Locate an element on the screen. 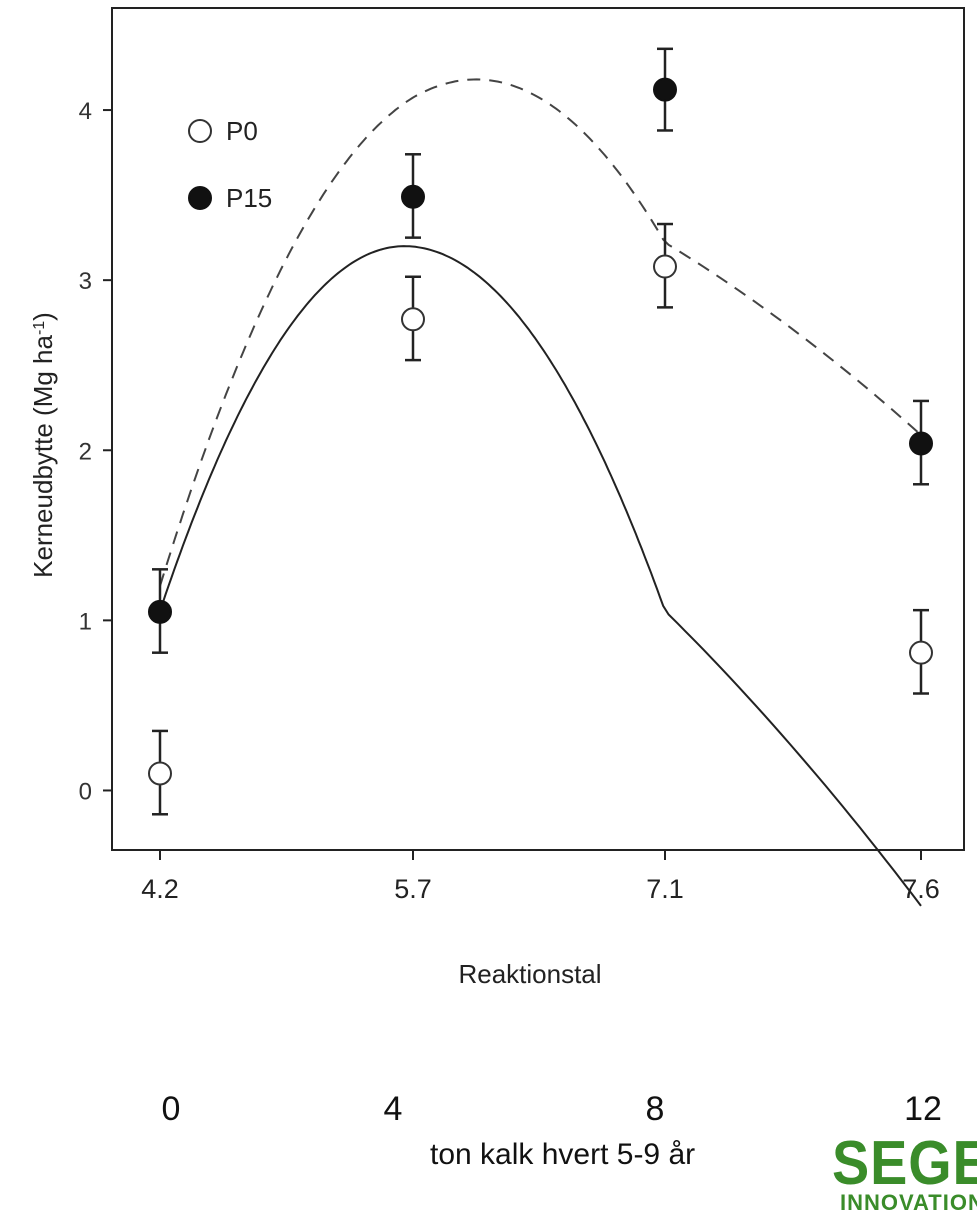 The height and width of the screenshot is (1216, 977). y-tick-label-4: 4 is located at coordinates (85, 111).